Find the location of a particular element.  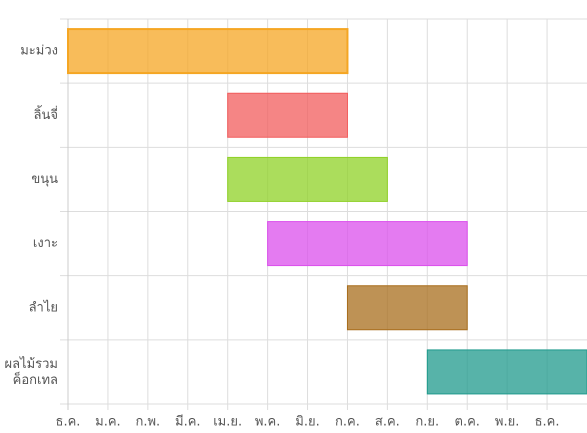

x-tick-label: ม.ค. is located at coordinates (108, 422).